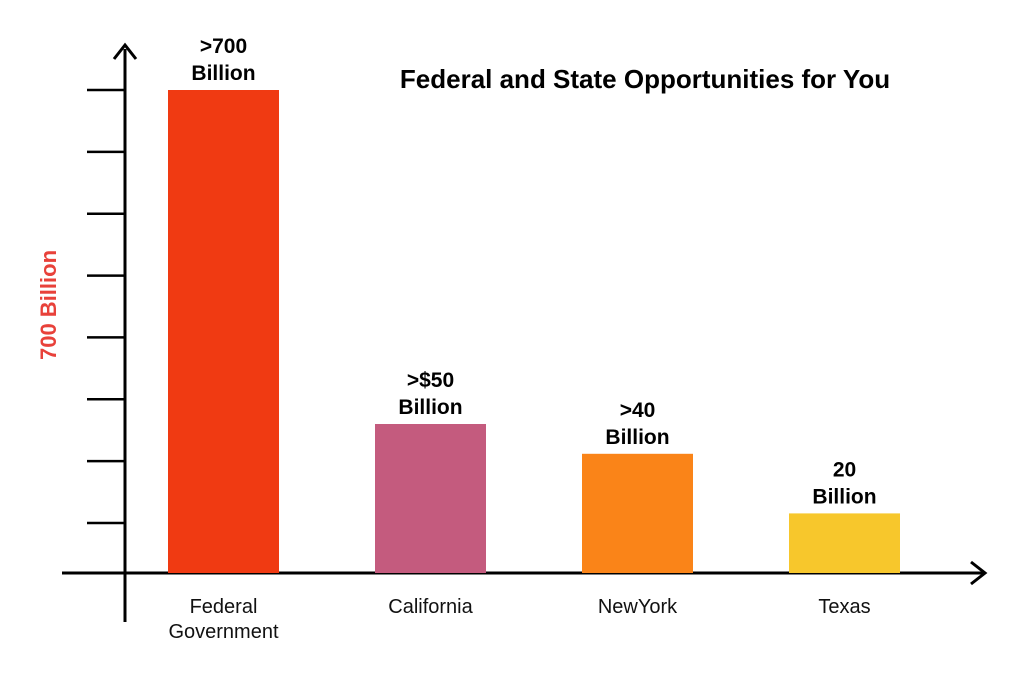 The width and height of the screenshot is (1024, 673). I want to click on chart-title: Federal and State Opportunities for You, so click(645, 79).